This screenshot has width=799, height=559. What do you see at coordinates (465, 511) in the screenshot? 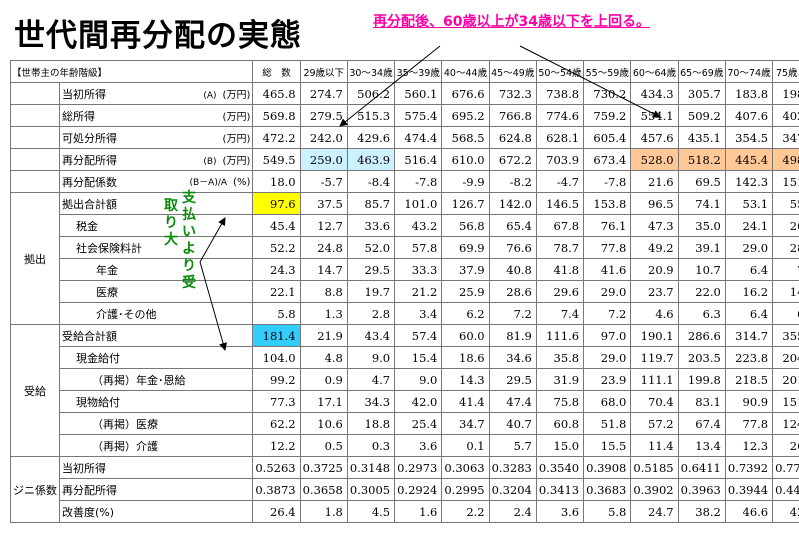
I see `cell-value: 2.2` at bounding box center [465, 511].